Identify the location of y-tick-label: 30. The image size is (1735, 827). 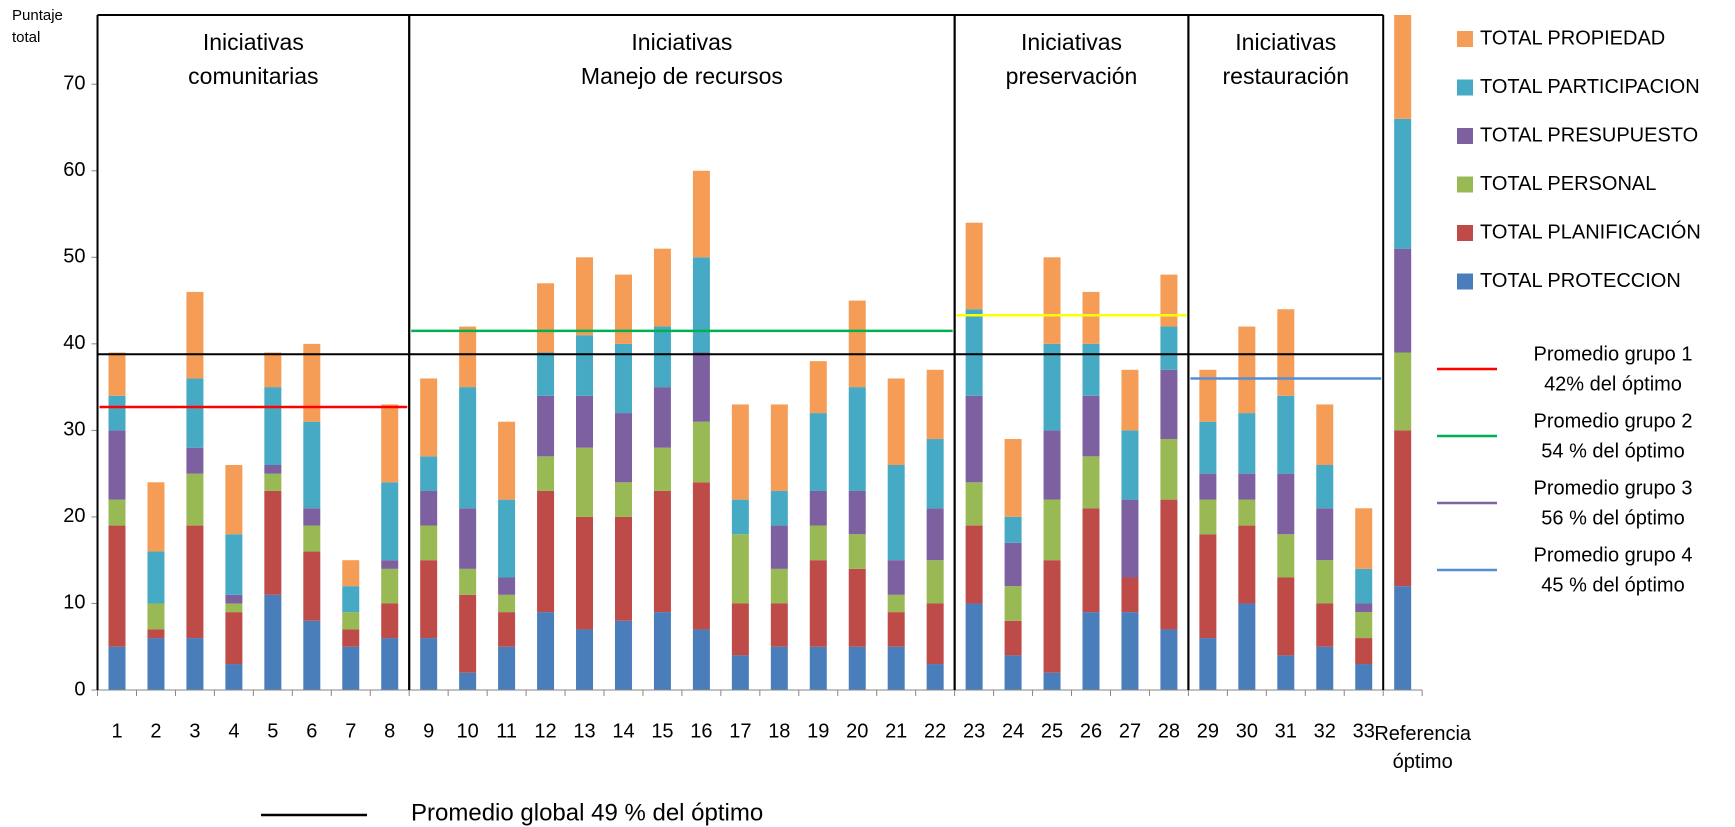
(74, 430).